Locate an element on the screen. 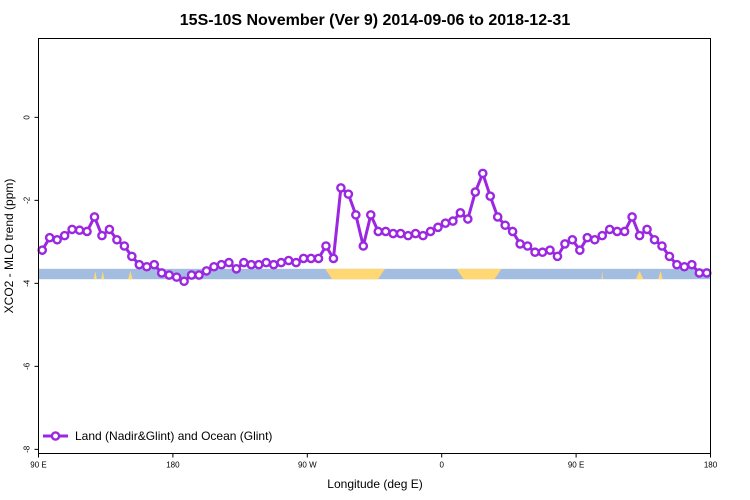  x-tick-label: 90 W is located at coordinates (307, 465).